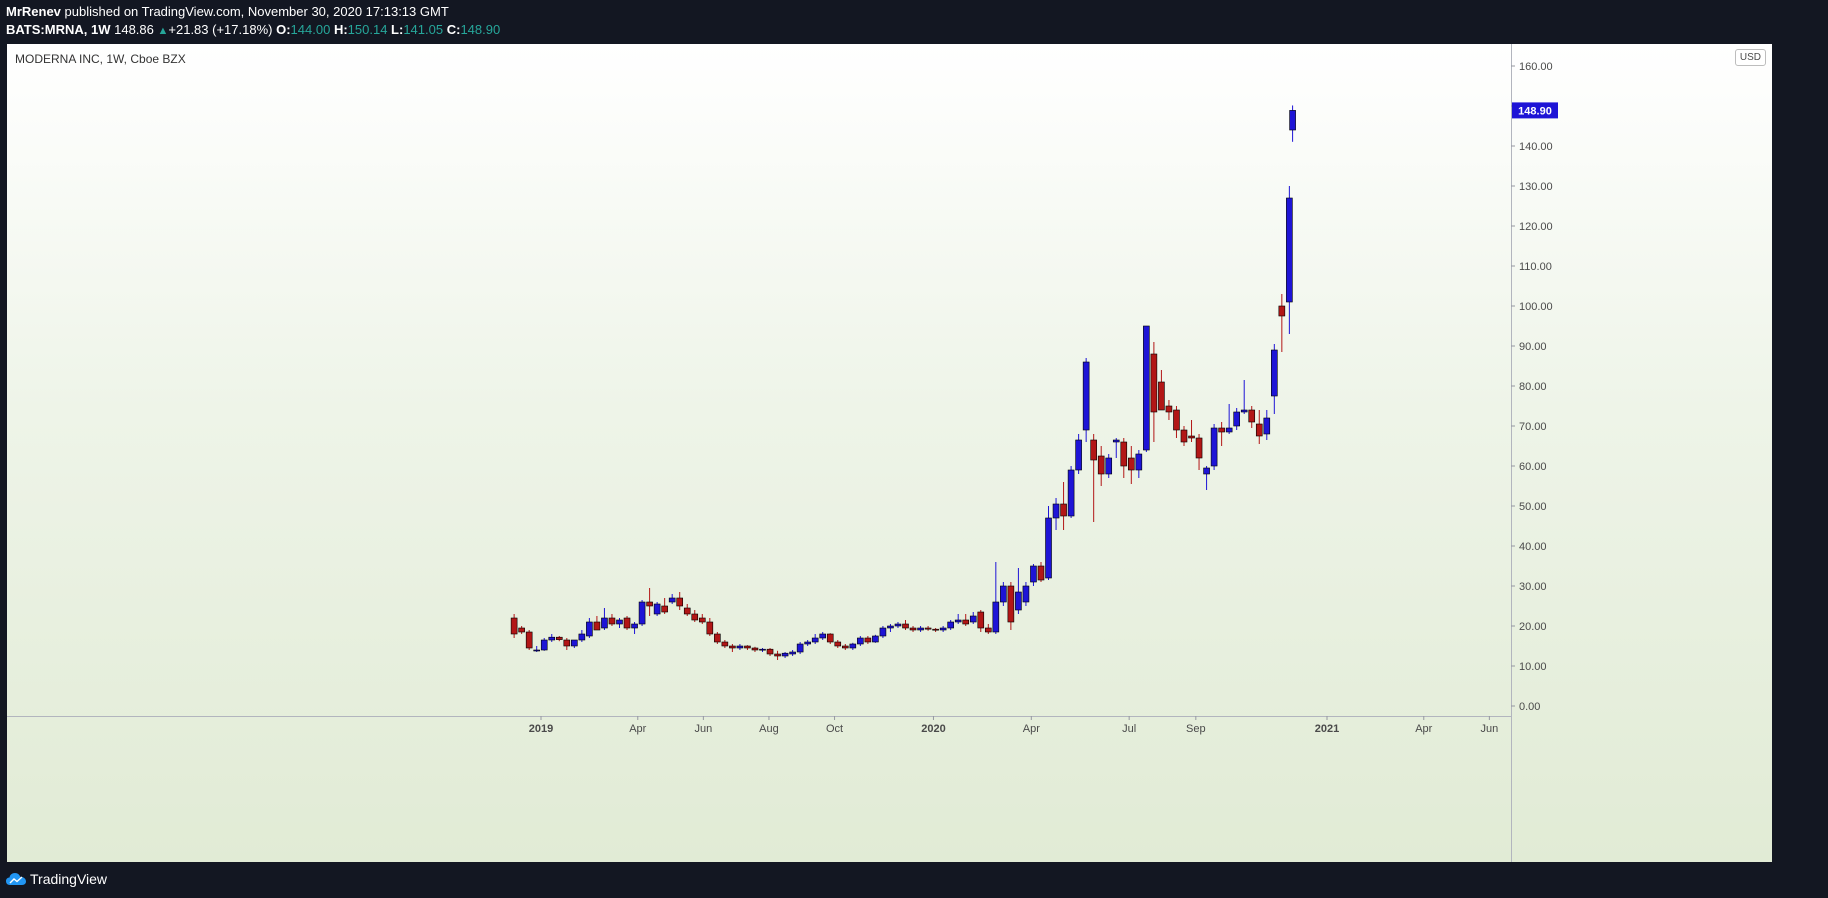 This screenshot has height=898, width=1828. Describe the element at coordinates (1536, 187) in the screenshot. I see `y-tick-label: 130.00` at that location.